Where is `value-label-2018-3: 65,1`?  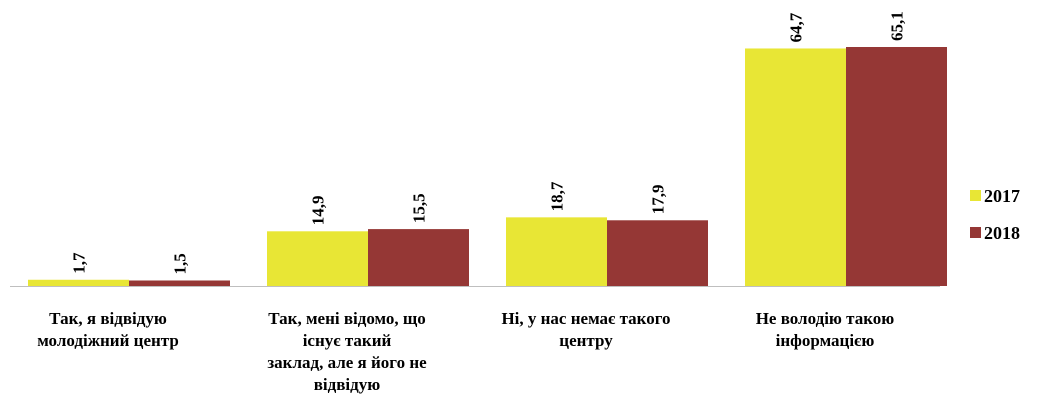
value-label-2018-3: 65,1 is located at coordinates (897, 26).